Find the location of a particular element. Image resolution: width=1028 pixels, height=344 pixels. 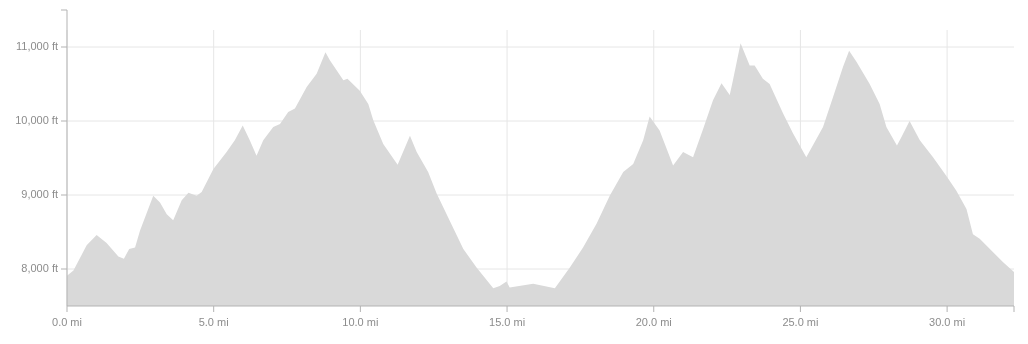

x-tick-label: 5.0 mi is located at coordinates (213, 322).